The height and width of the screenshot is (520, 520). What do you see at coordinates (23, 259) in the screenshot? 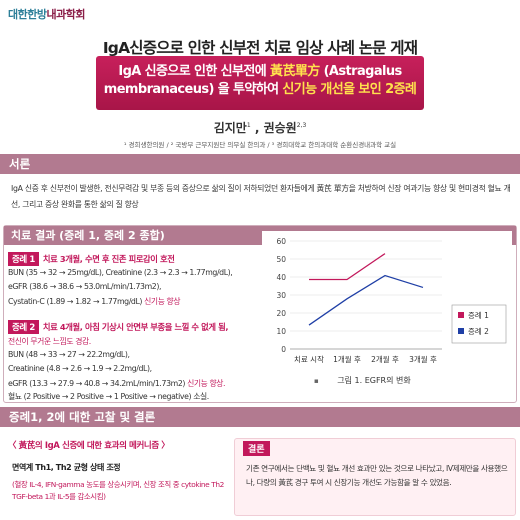
I see `case1-tag: 증례 1` at bounding box center [23, 259].